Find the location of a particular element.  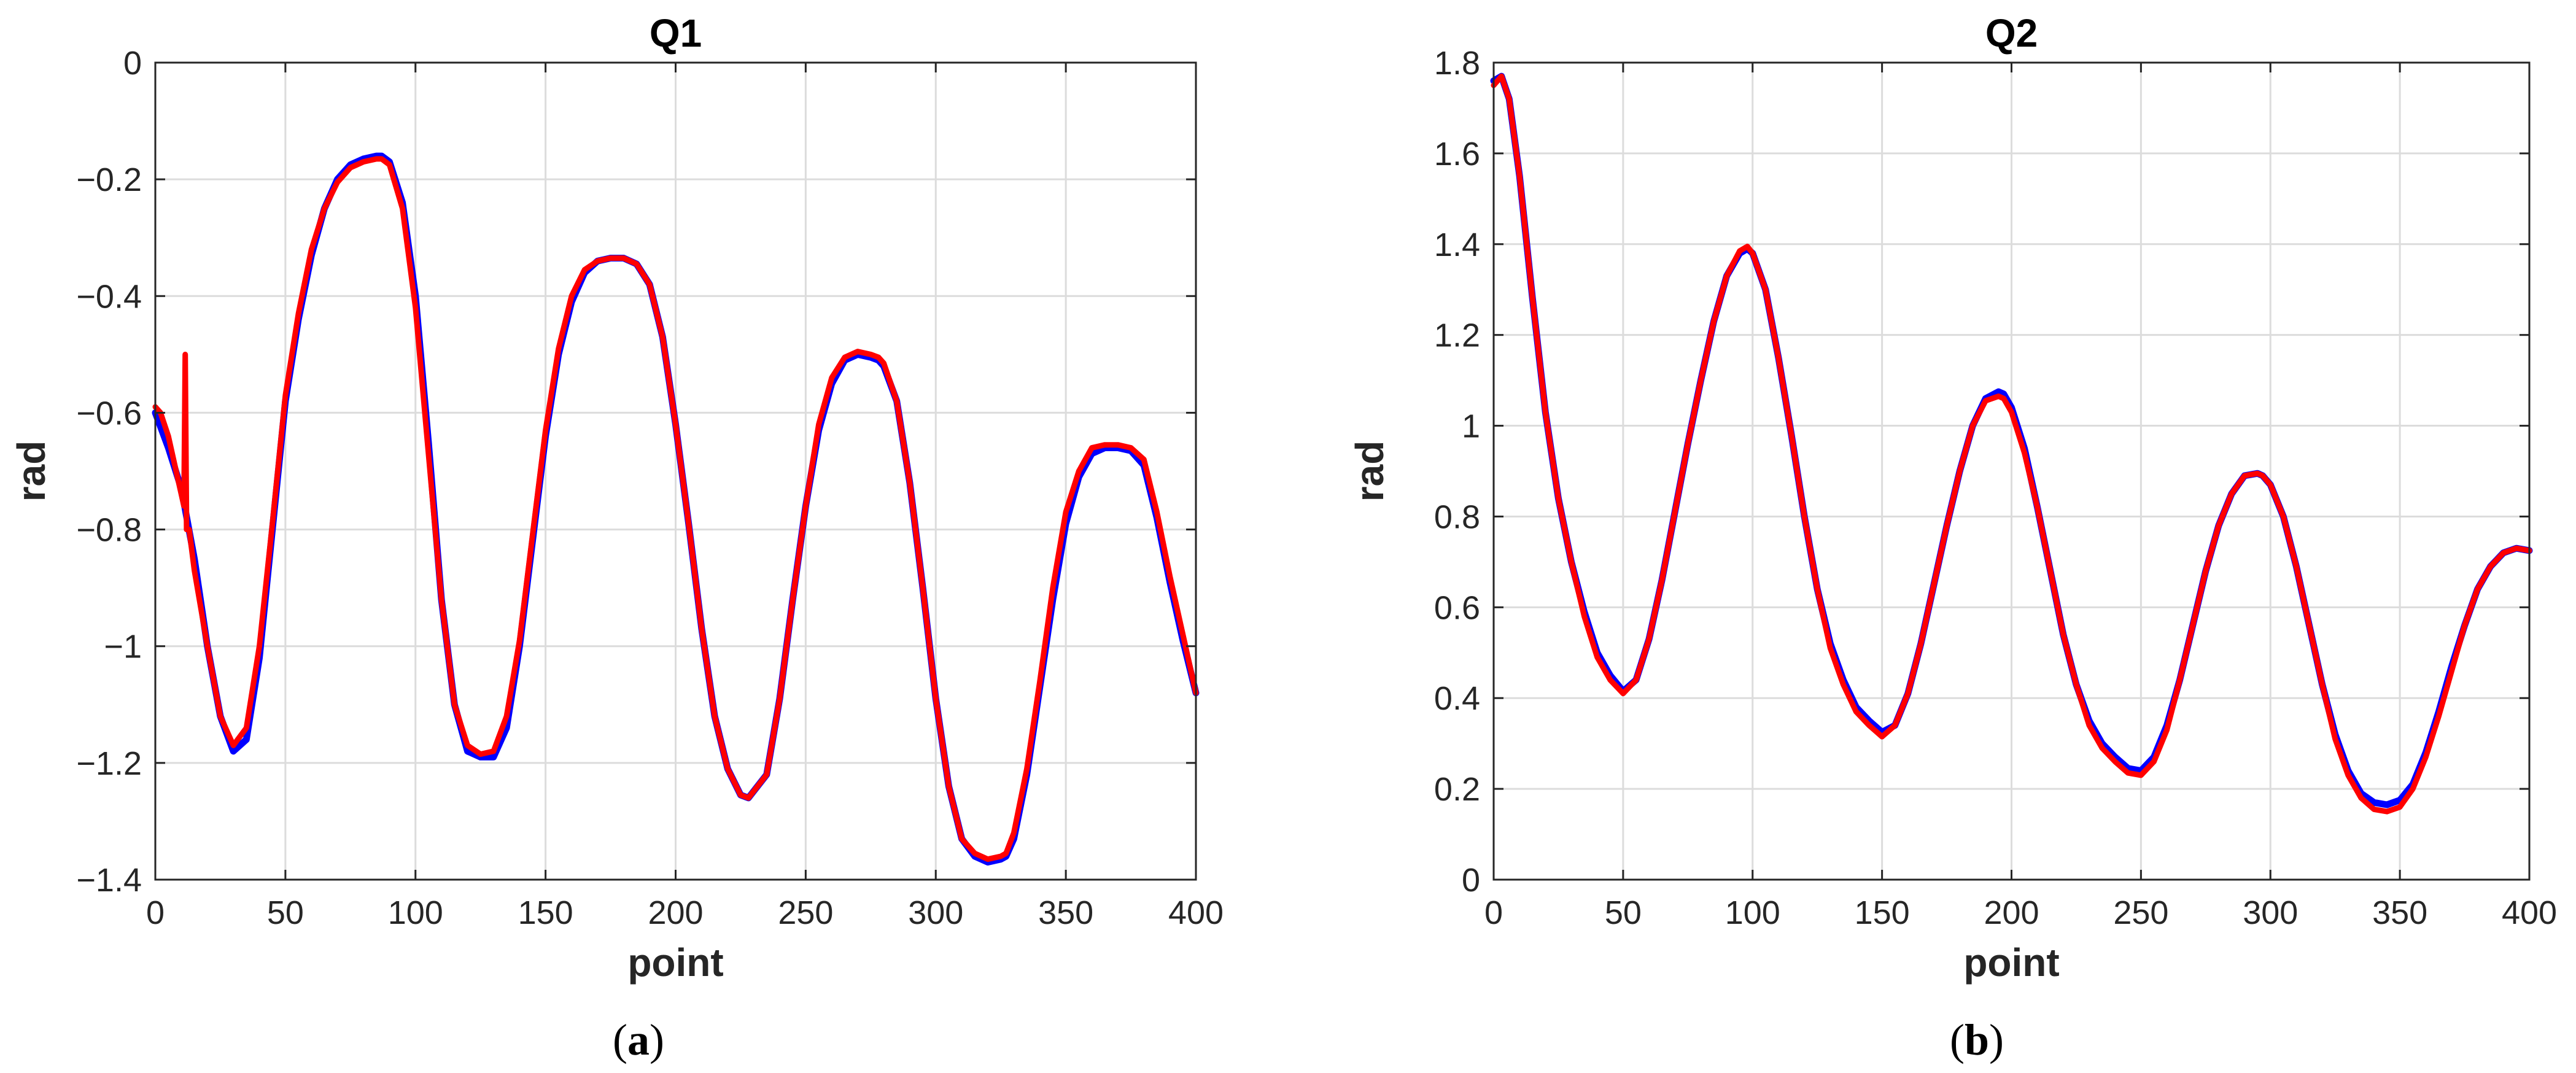

chart-a-y-tick-label-7: 0 is located at coordinates (132, 64).